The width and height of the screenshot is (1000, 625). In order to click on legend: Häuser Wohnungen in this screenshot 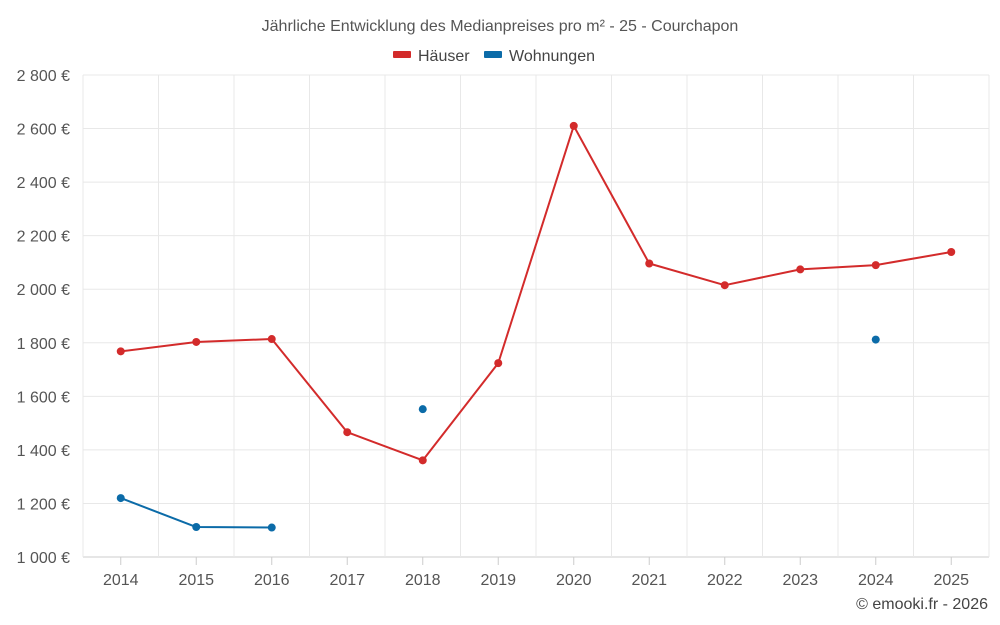, I will do `click(494, 56)`.